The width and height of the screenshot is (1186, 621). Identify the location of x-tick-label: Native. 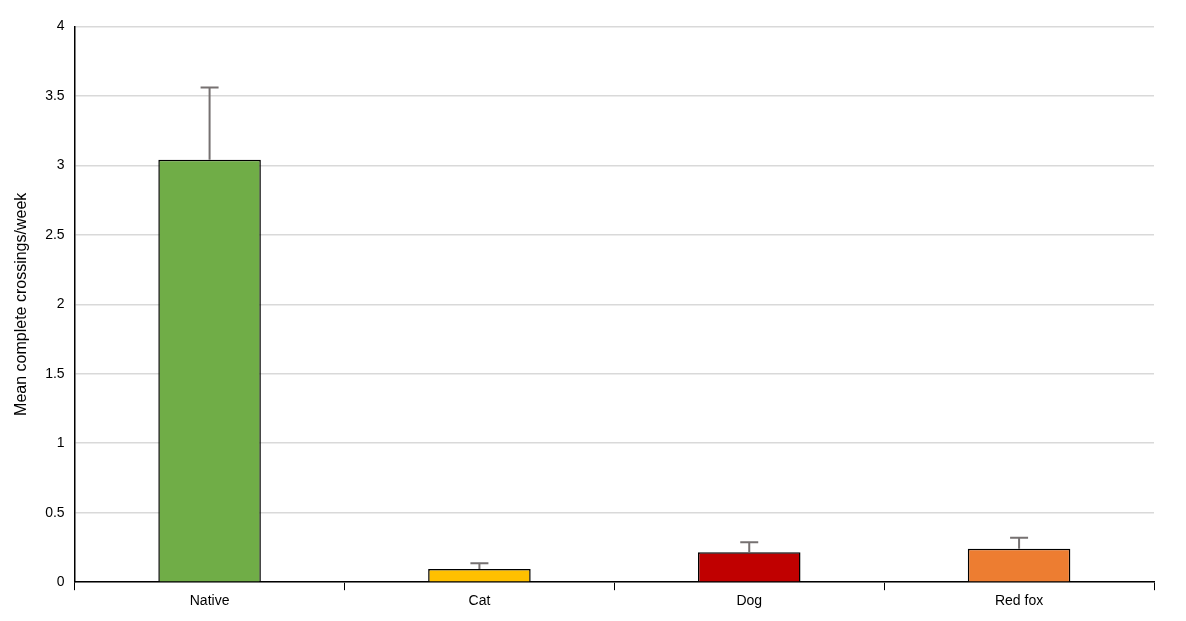
(209, 600).